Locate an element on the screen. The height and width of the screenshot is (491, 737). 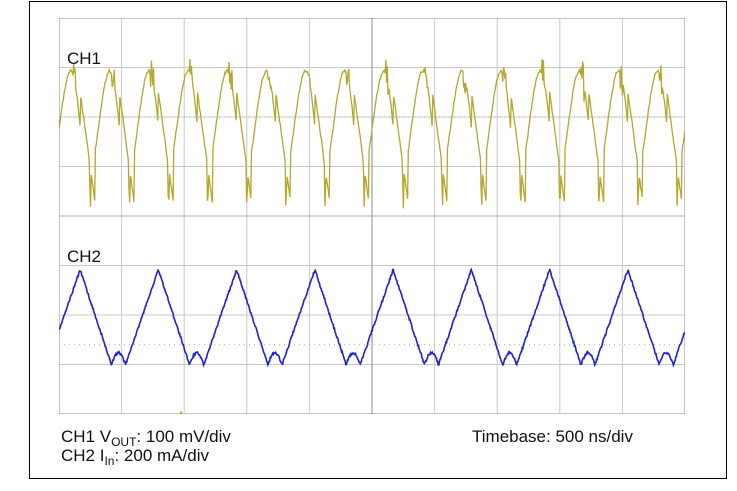
ch1-caption-scale: : 100 mV/div is located at coordinates (183, 436).